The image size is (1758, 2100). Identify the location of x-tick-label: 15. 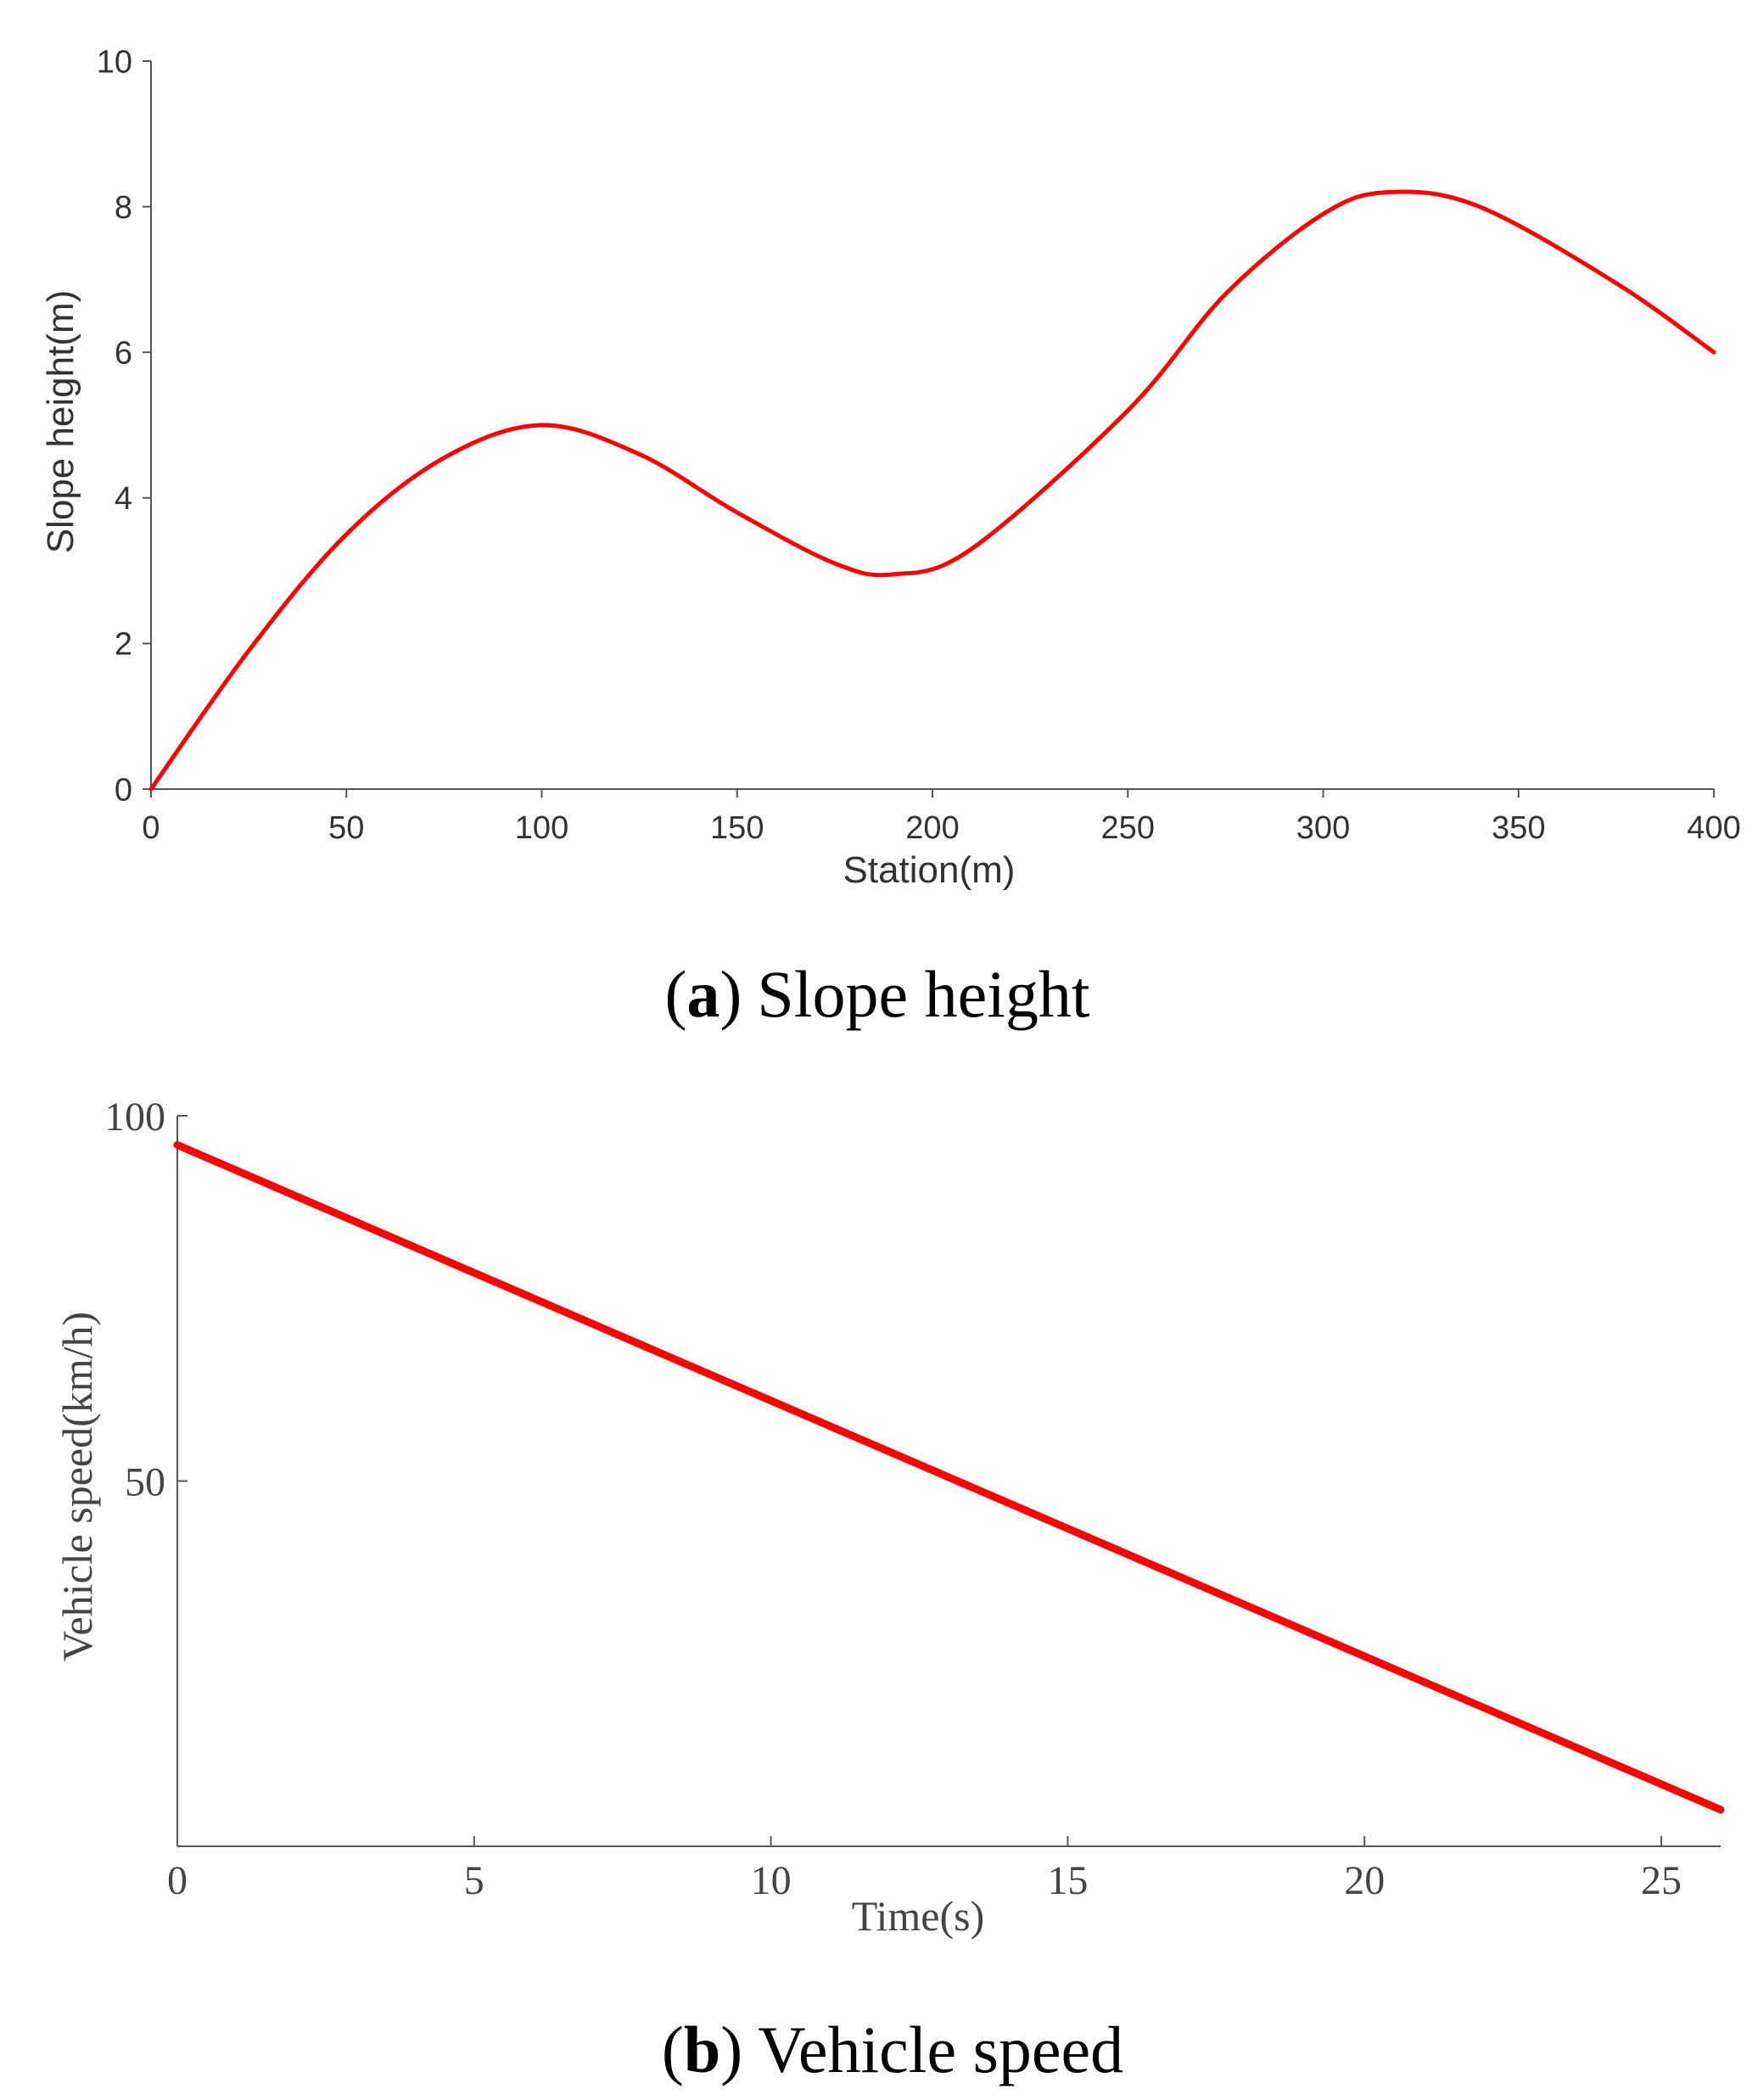
(1067, 1881).